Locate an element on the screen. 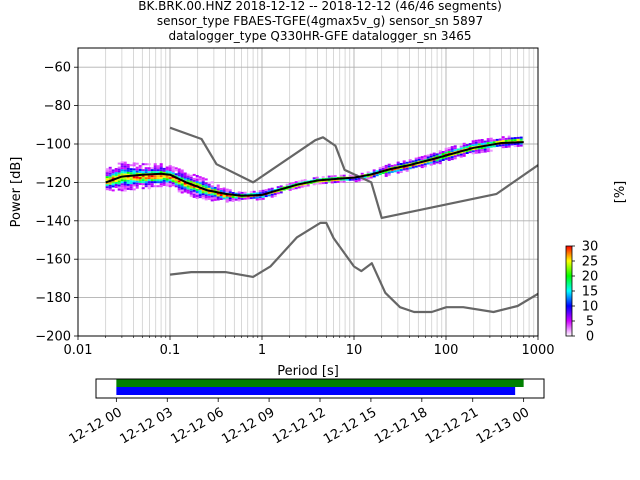 This screenshot has height=480, width=640. y-tick-label: −200 is located at coordinates (53, 337).